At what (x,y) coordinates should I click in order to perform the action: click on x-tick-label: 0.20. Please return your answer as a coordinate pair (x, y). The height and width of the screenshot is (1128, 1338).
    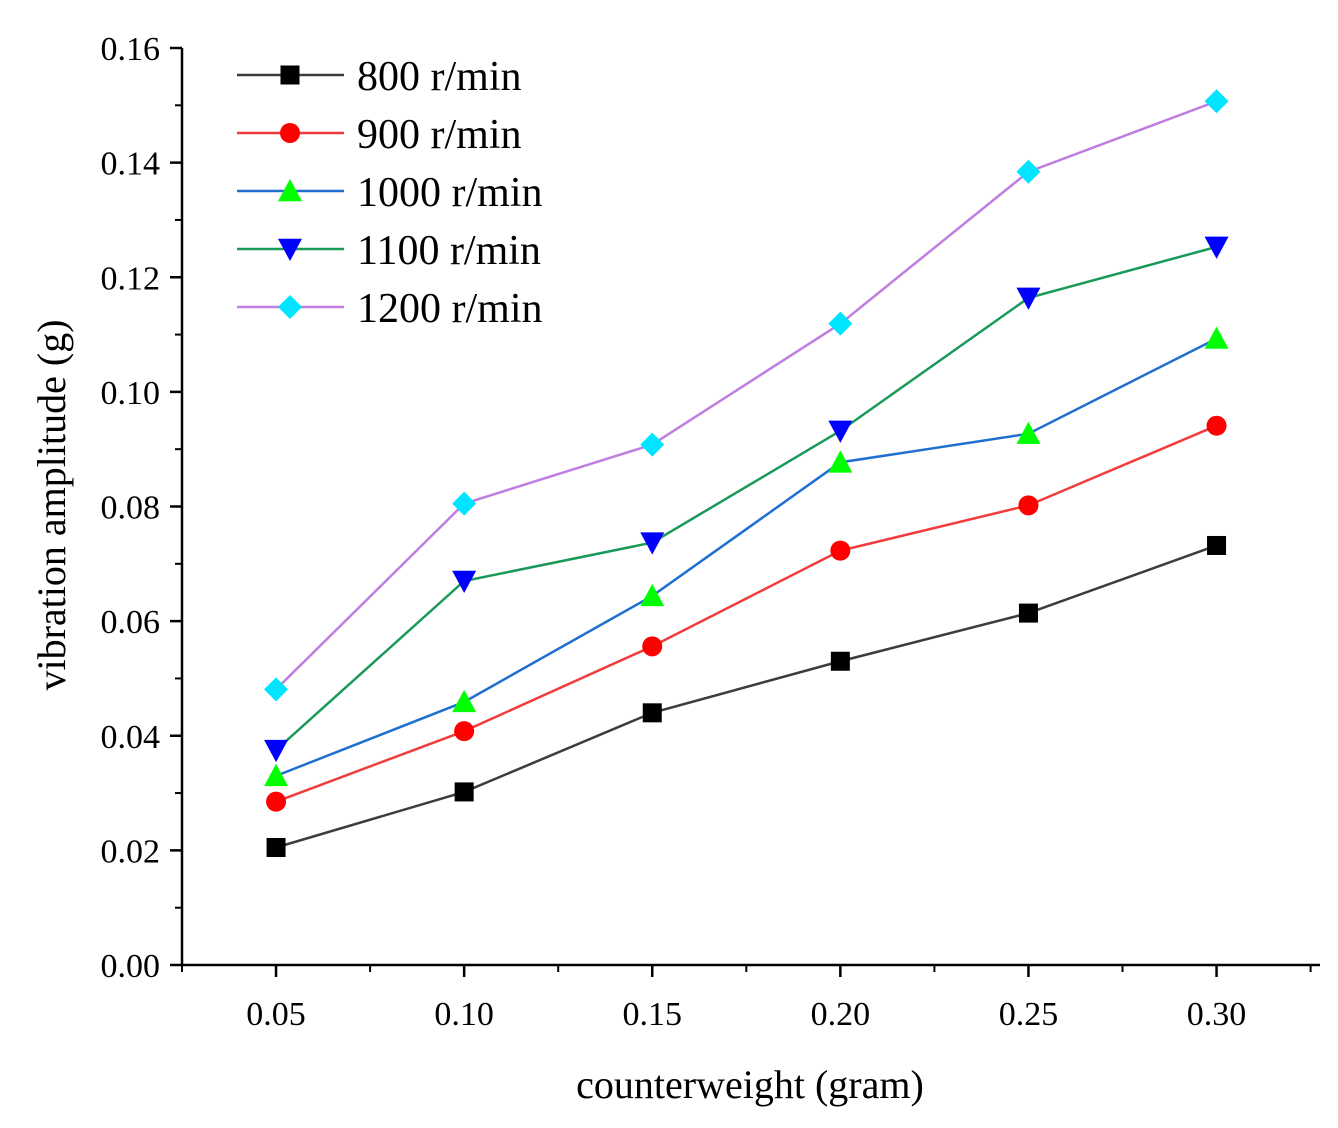
    Looking at the image, I should click on (841, 1014).